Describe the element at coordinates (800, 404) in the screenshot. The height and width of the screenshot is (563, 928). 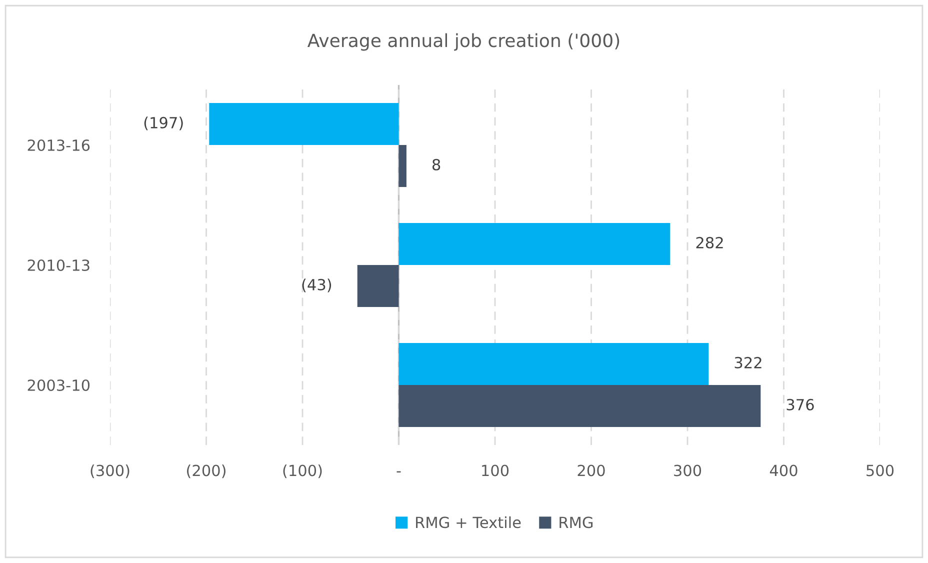
I see `data-label: 376` at that location.